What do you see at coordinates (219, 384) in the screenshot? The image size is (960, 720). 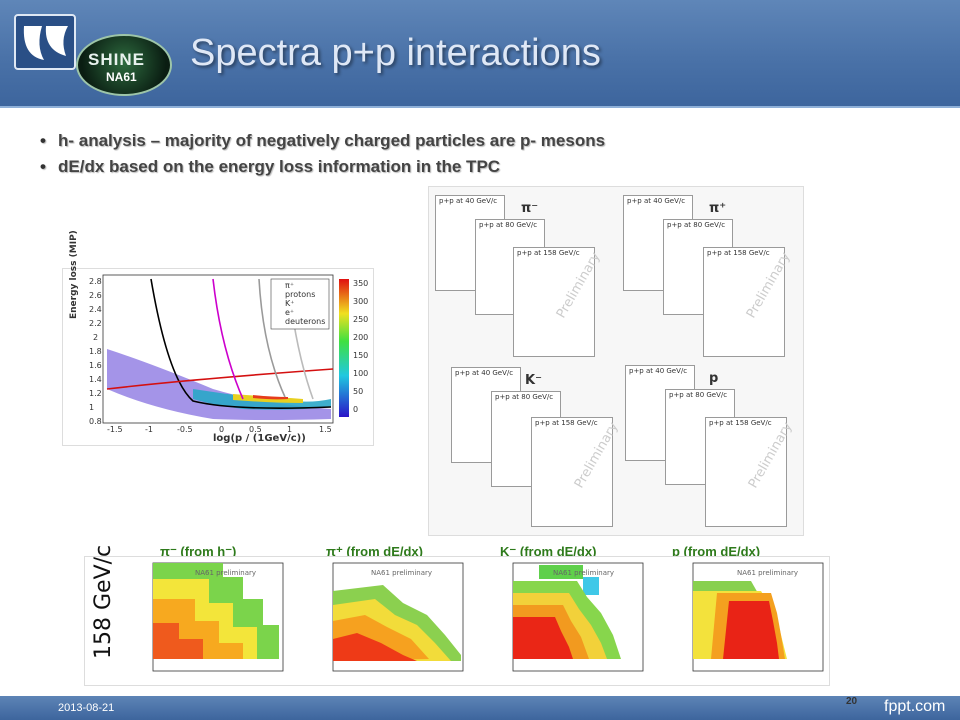 I see `dedx-scatter` at bounding box center [219, 384].